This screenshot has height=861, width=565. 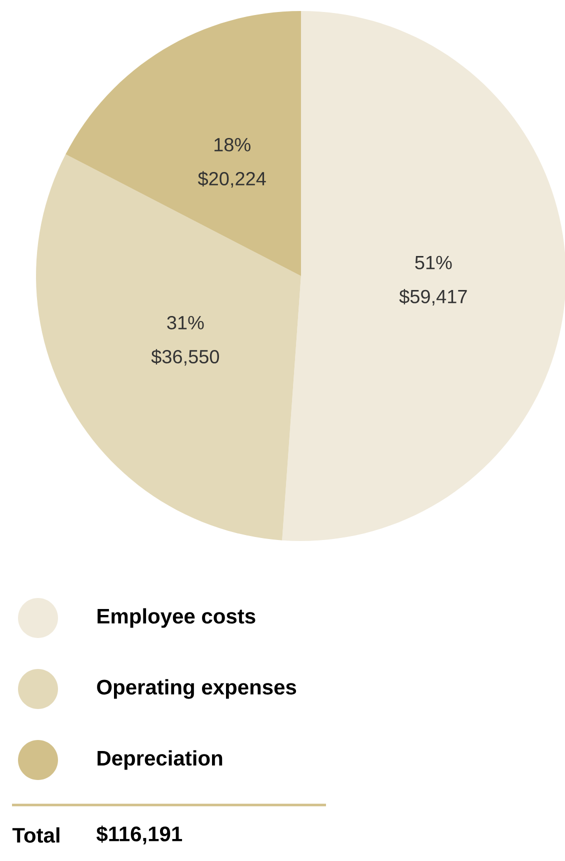 What do you see at coordinates (177, 618) in the screenshot?
I see `legend-label: Employee costs` at bounding box center [177, 618].